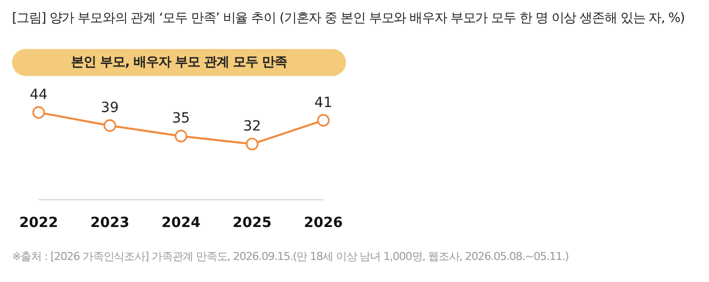  Describe the element at coordinates (110, 223) in the screenshot. I see `x-tick-label: 2023` at that location.